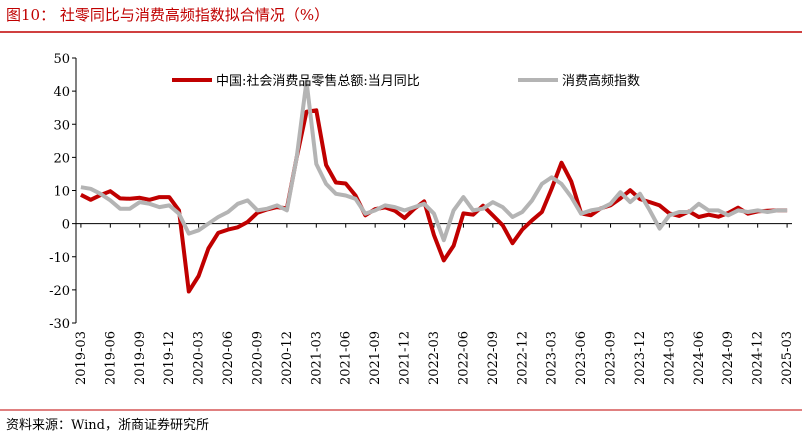 Image resolution: width=802 pixels, height=440 pixels. What do you see at coordinates (107, 425) in the screenshot?
I see `source: 资料来源：Wind，浙商证券研究所` at bounding box center [107, 425].